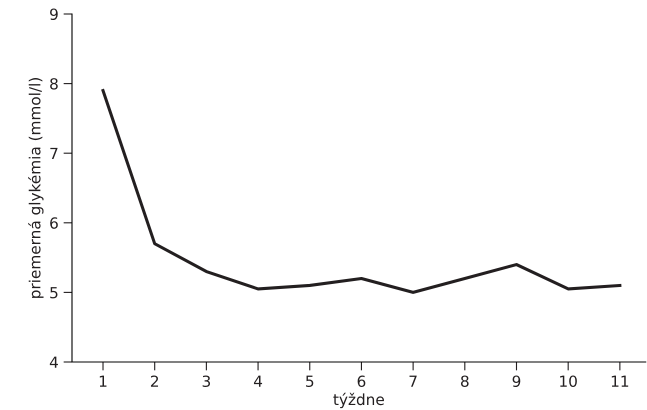 The width and height of the screenshot is (647, 410). What do you see at coordinates (54, 154) in the screenshot?
I see `y-tick-label: 7` at bounding box center [54, 154].